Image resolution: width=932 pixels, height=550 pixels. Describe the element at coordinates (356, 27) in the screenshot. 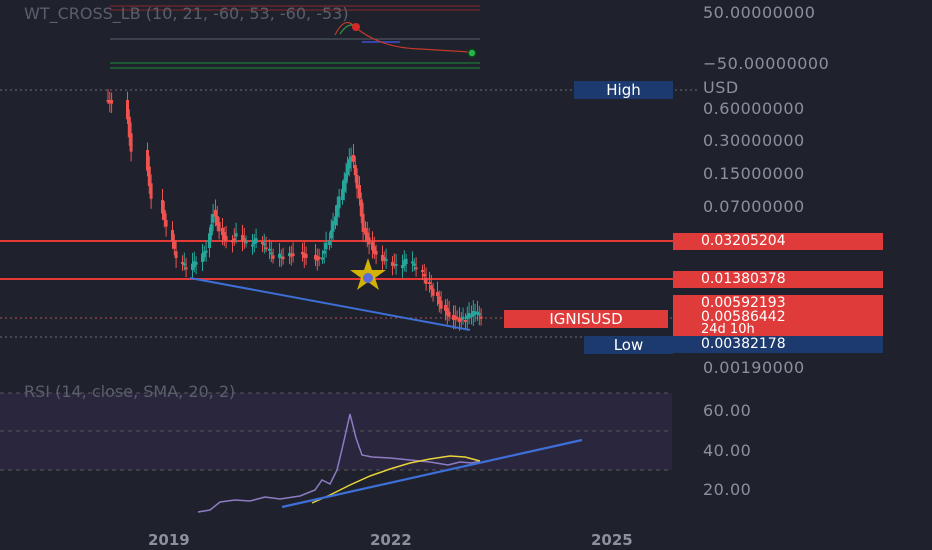

I see `wt-cross-down-dot` at that location.